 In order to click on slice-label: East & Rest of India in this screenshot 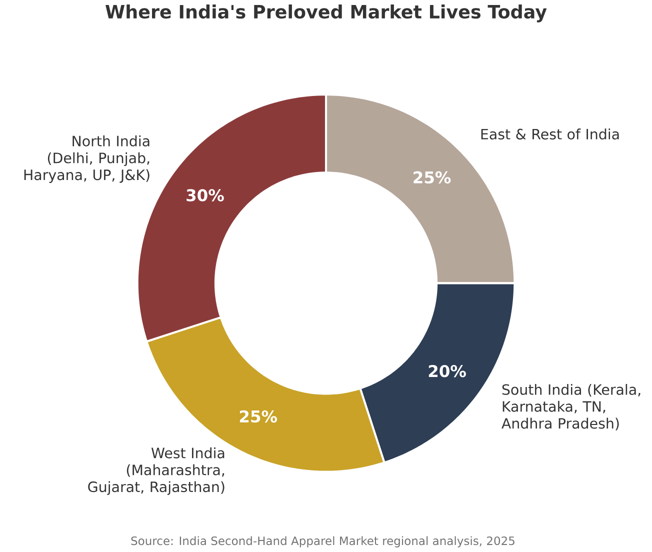, I will do `click(550, 134)`.